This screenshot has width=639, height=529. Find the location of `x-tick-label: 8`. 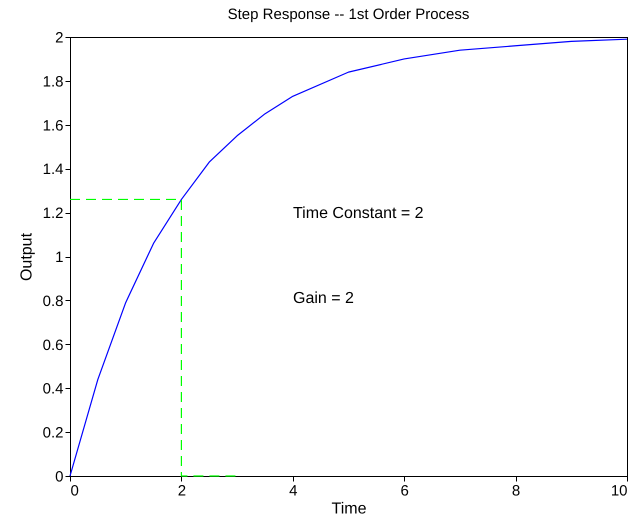

x-tick-label: 8 is located at coordinates (516, 491).